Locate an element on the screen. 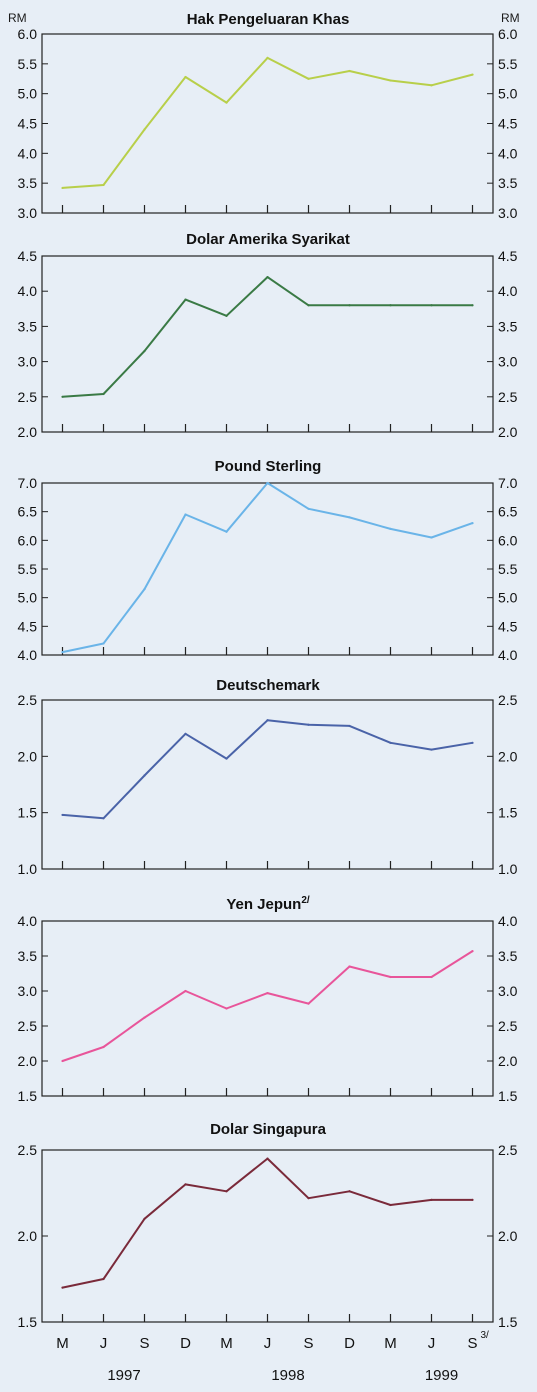  chart-panel-3: Deutschemark 1.0 1.5 2.0 2.5 1.0 1.5 2.0 2.5 is located at coordinates (268, 777).